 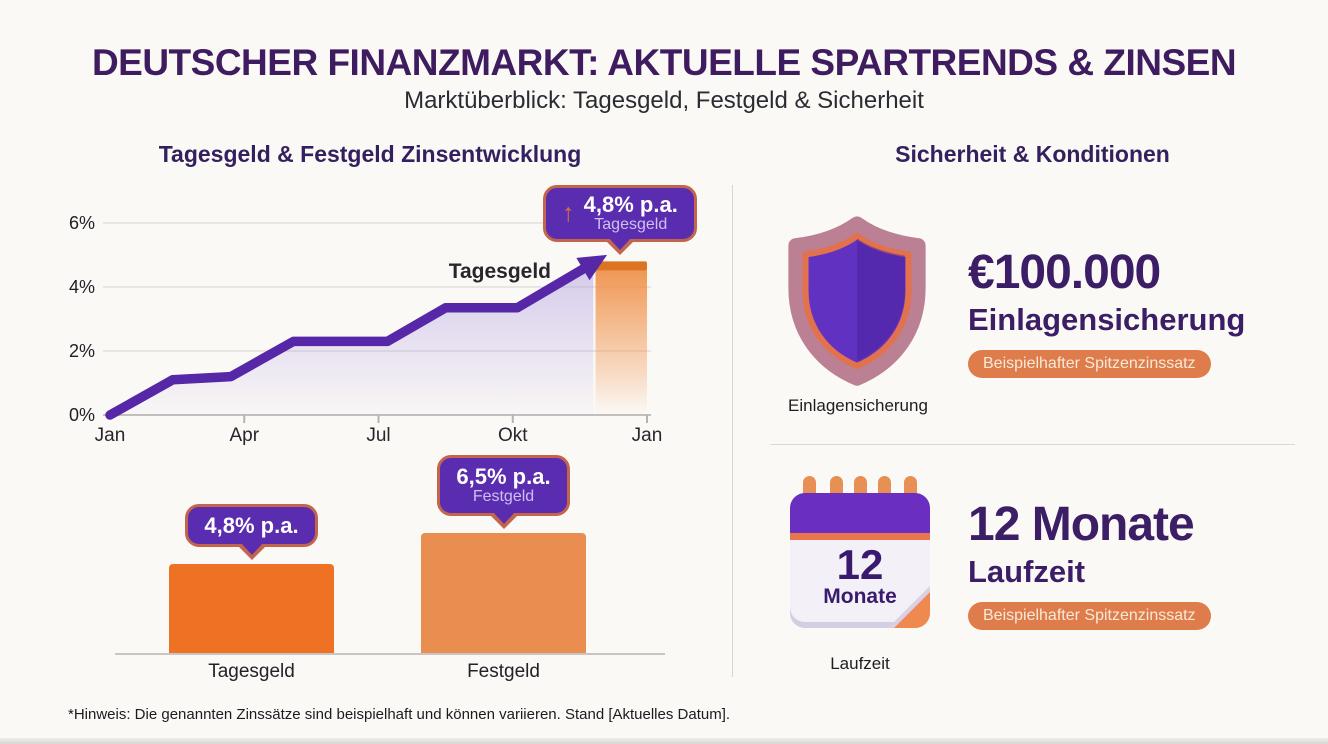 I want to click on bar-callout-tagesgeld: 4,8% p.a., so click(x=251, y=526).